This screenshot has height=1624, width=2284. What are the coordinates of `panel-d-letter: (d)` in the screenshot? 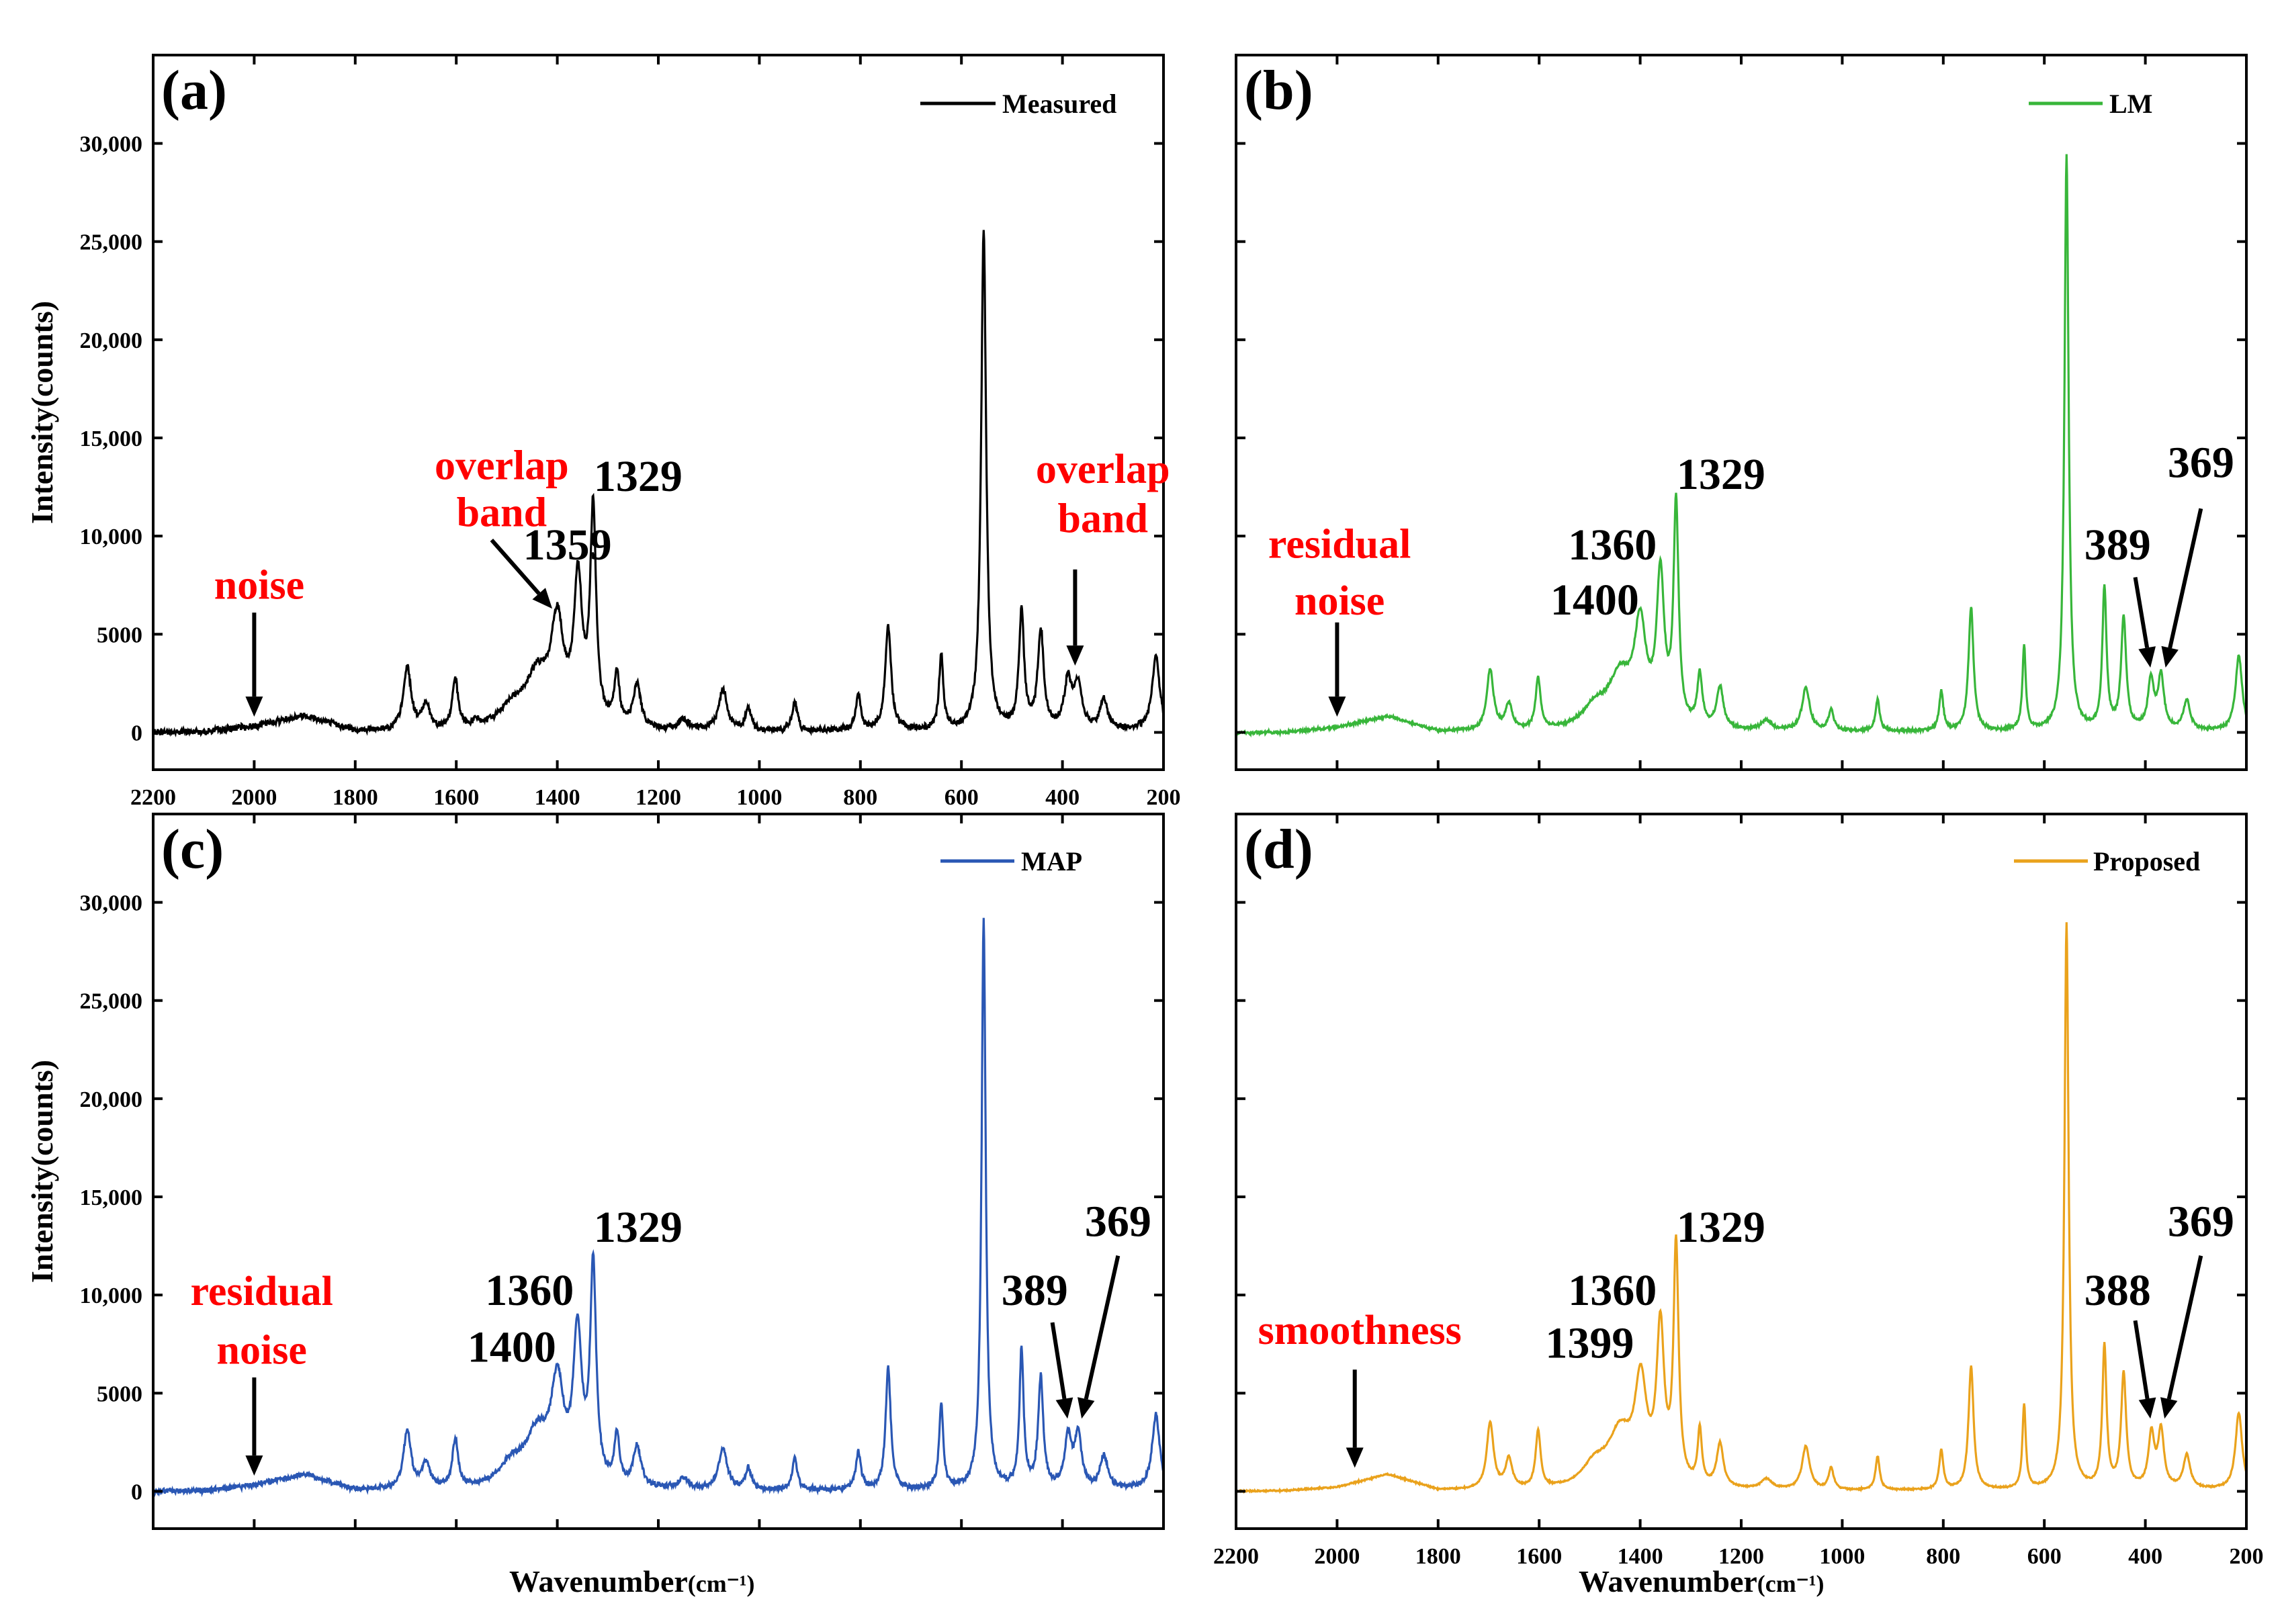 It's located at (1279, 849).